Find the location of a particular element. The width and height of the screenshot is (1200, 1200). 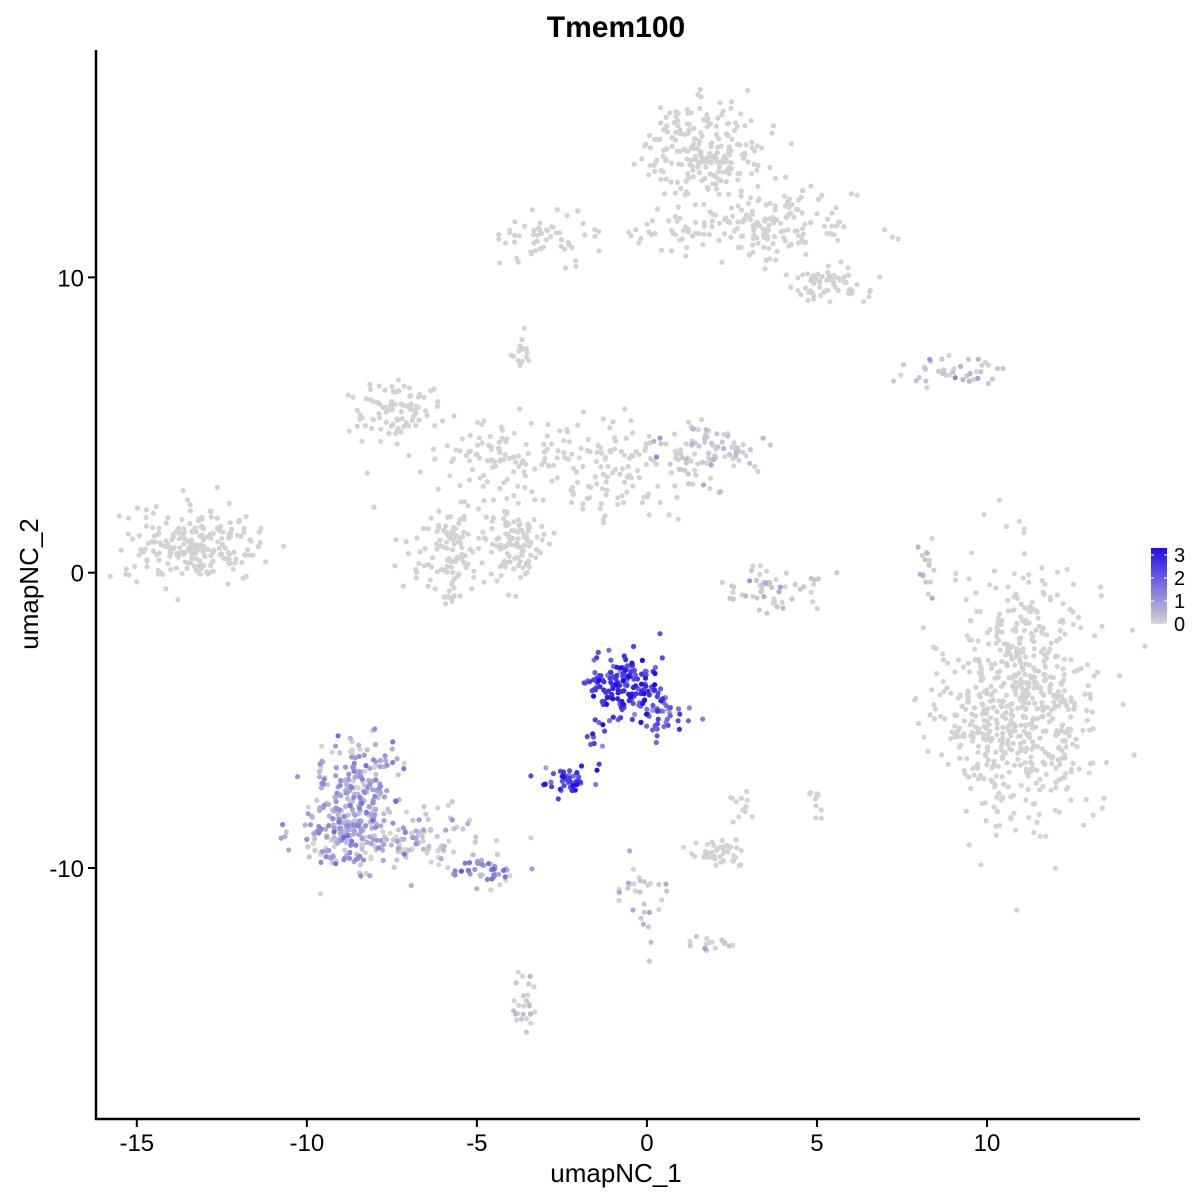

x-axis-ticks: -15 -10 -5 0 5 10 is located at coordinates (559, 1138).